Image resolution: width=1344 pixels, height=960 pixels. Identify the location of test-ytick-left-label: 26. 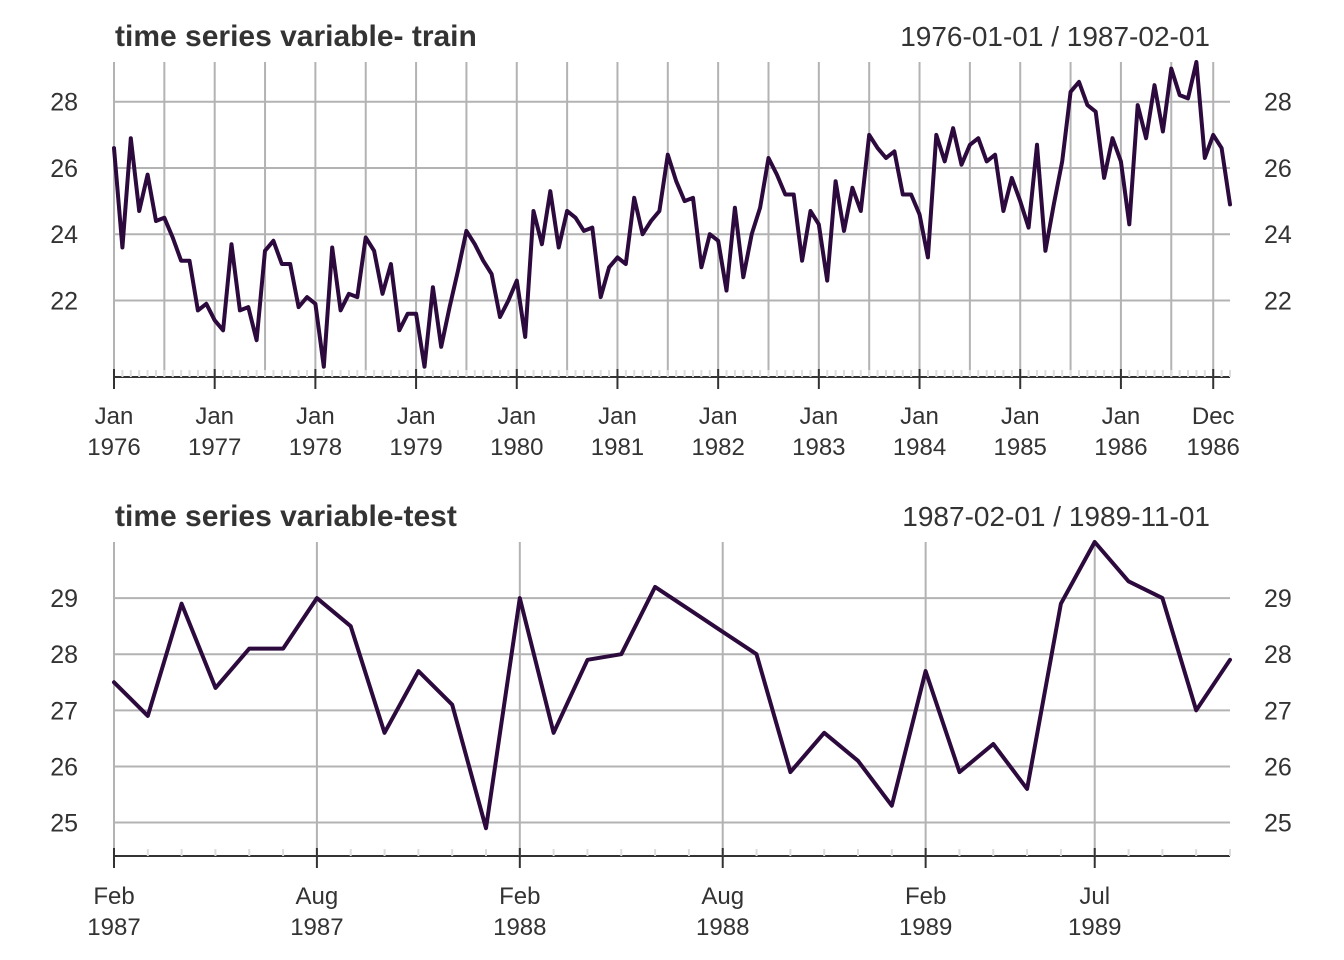
(64, 767).